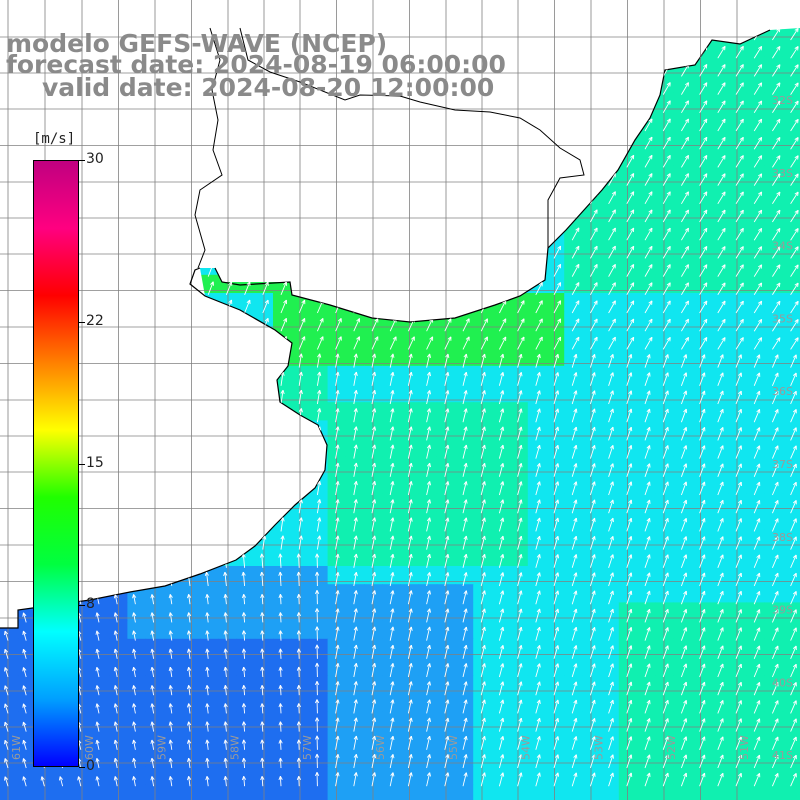  I want to click on colorbar-tick-mark, so click(82, 322).